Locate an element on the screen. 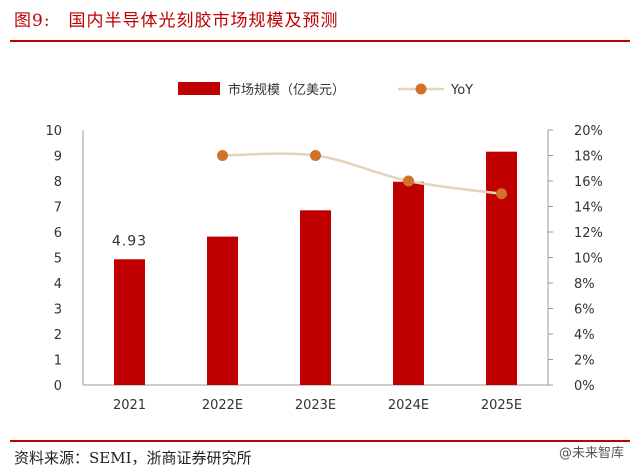 Image resolution: width=640 pixels, height=475 pixels. yoy-line is located at coordinates (362, 173).